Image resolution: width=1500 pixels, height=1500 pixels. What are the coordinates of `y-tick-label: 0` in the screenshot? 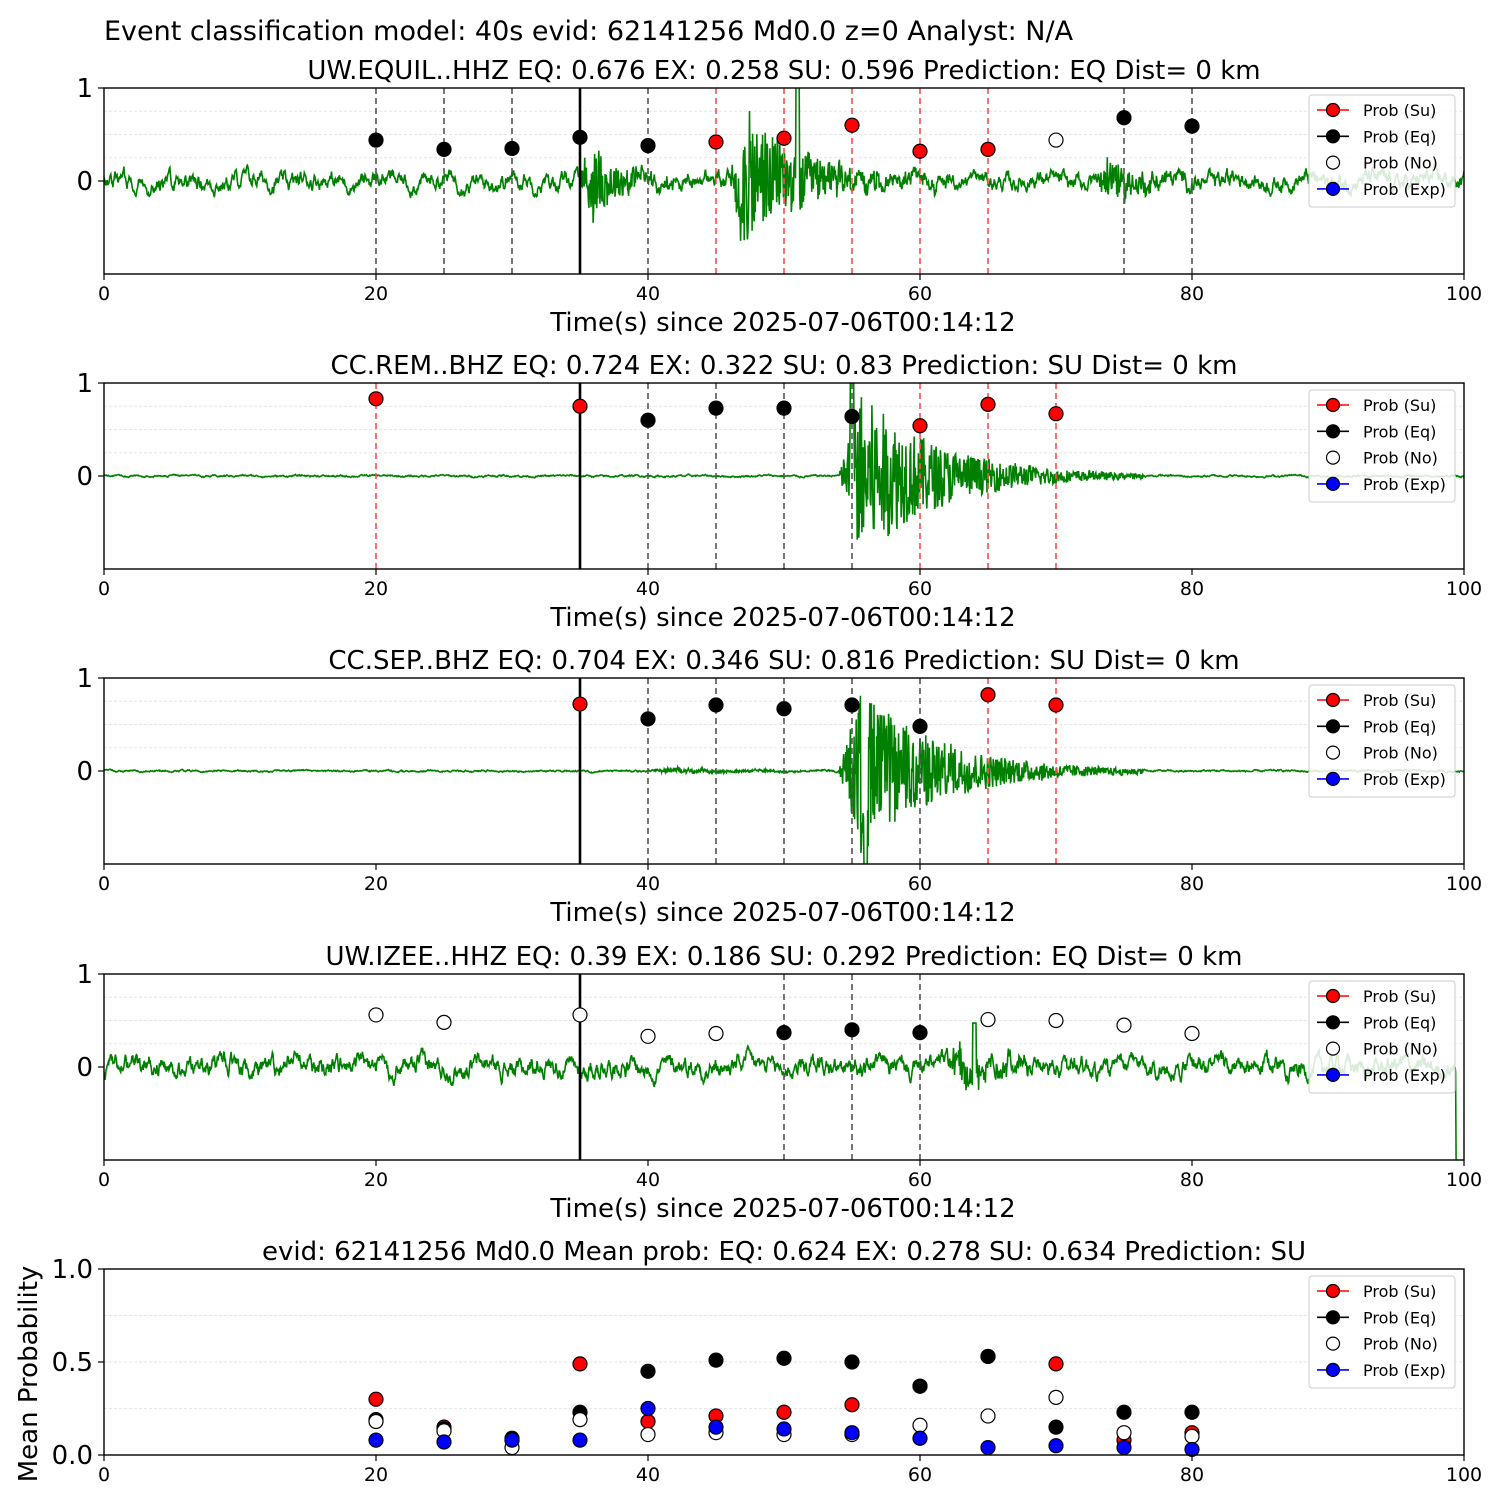 It's located at (84, 477).